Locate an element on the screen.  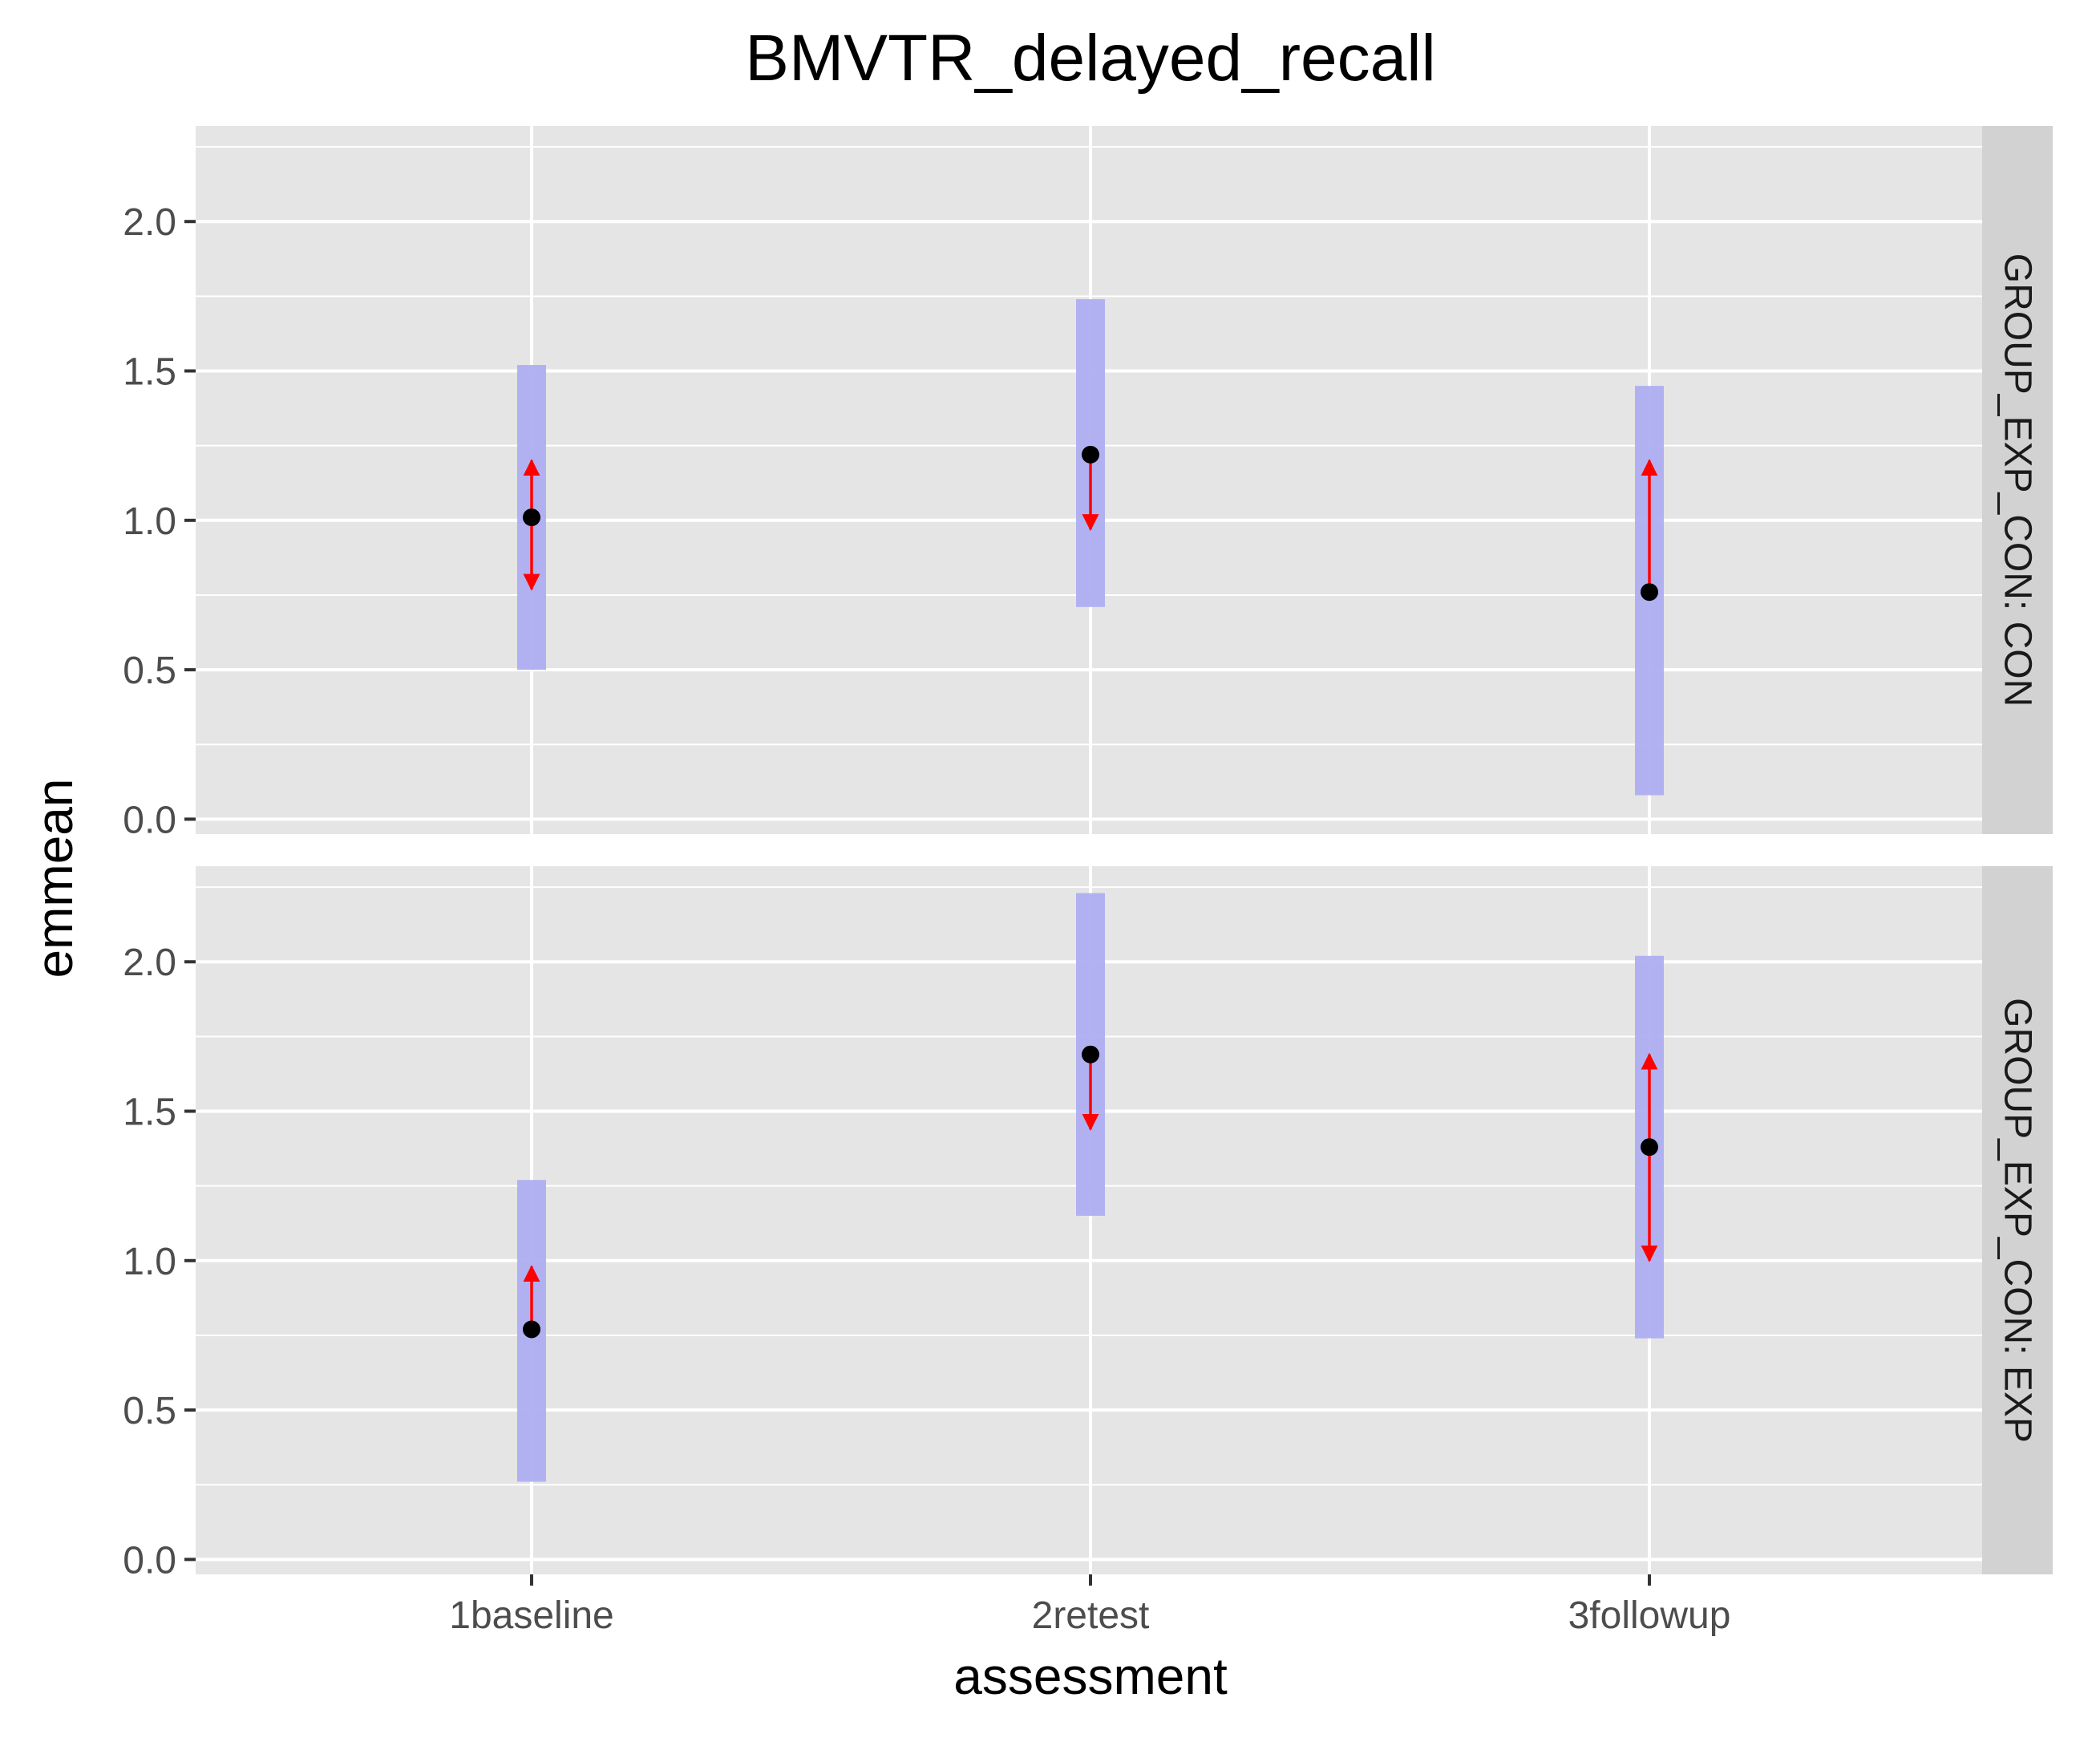
y-axis-title: emmean is located at coordinates (55, 878).